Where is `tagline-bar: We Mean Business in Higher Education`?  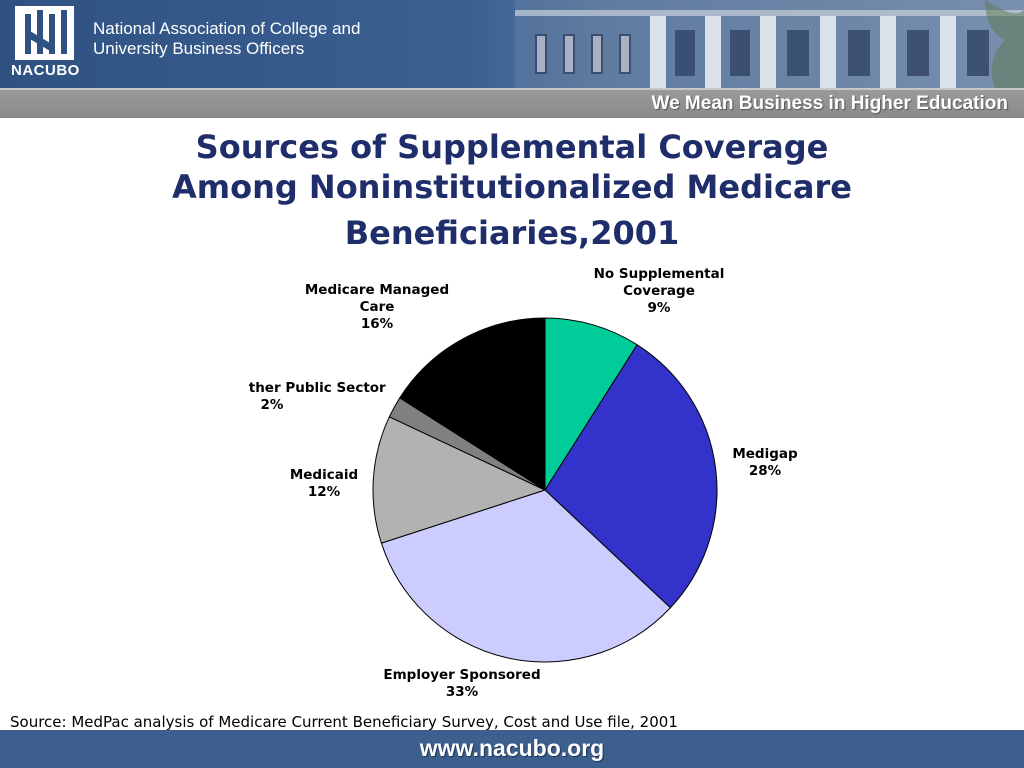 tagline-bar: We Mean Business in Higher Education is located at coordinates (512, 103).